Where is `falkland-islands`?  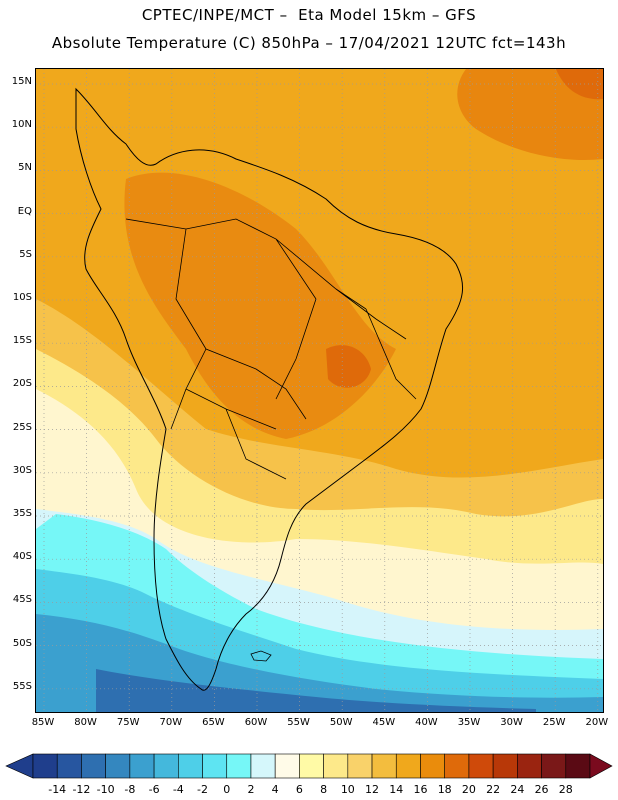 falkland-islands is located at coordinates (261, 656).